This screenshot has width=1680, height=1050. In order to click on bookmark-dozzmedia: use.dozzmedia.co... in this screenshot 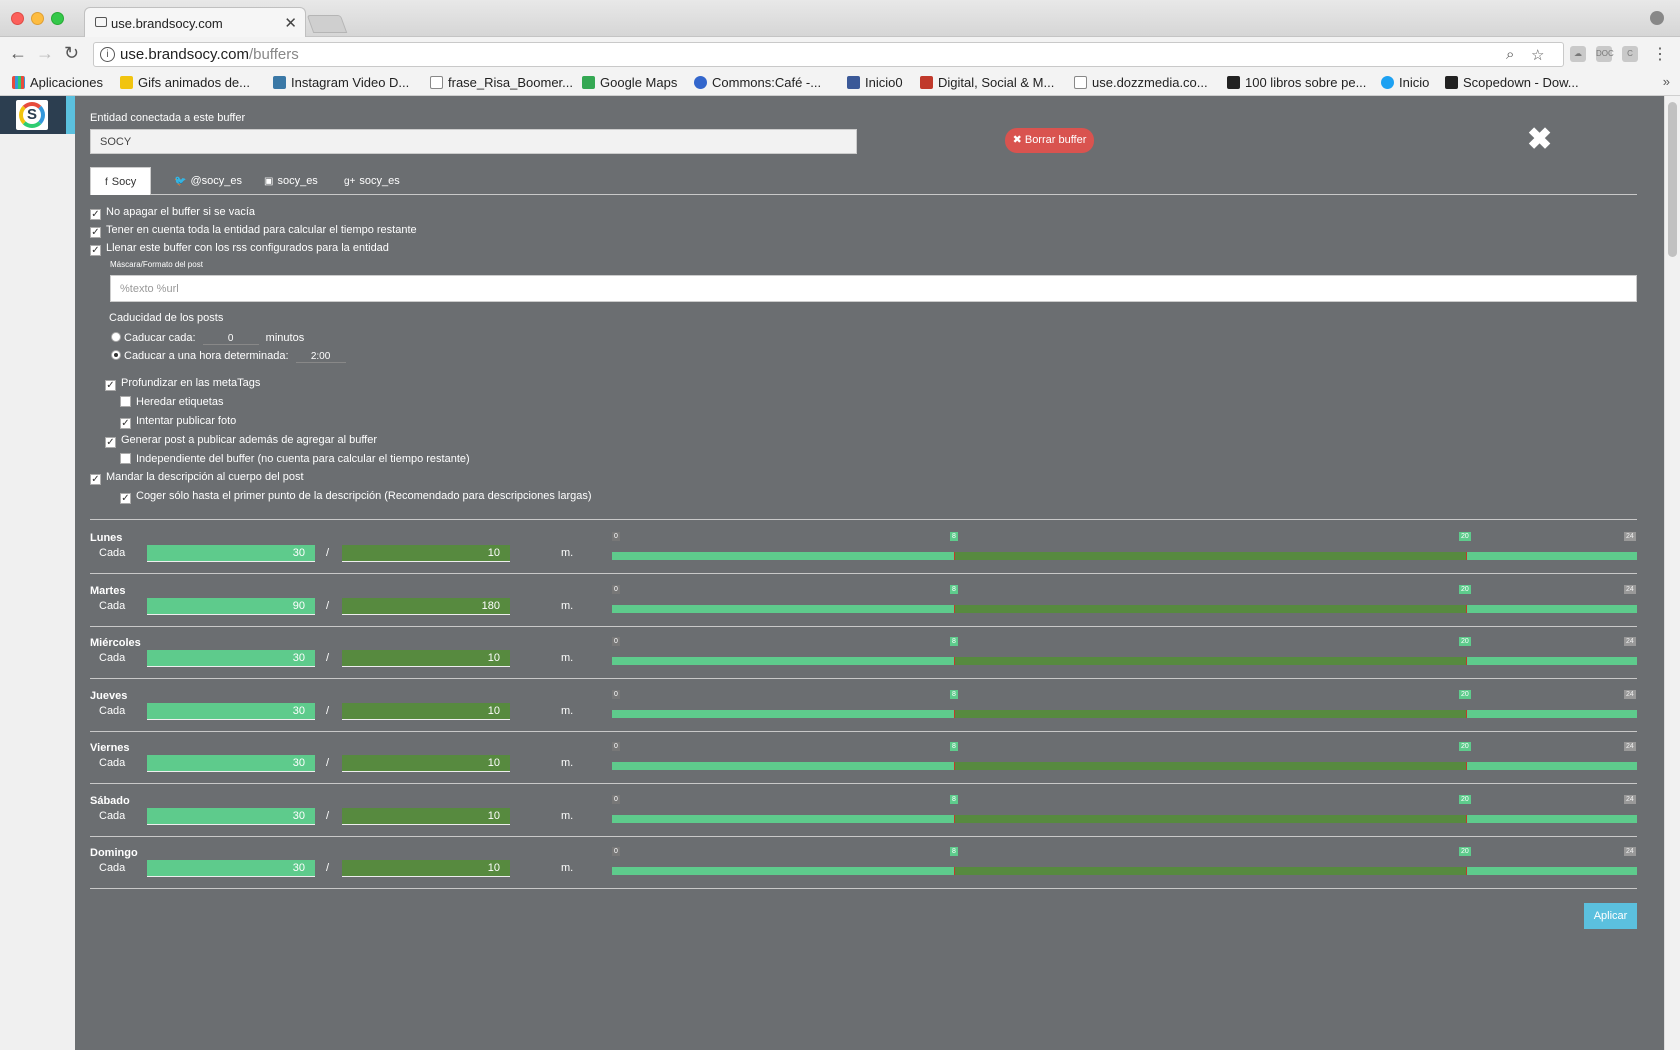, I will do `click(1141, 82)`.